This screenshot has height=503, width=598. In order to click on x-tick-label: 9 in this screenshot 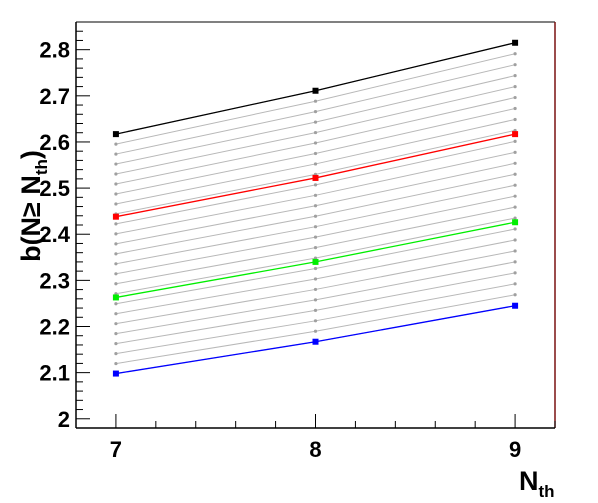, I will do `click(515, 449)`.